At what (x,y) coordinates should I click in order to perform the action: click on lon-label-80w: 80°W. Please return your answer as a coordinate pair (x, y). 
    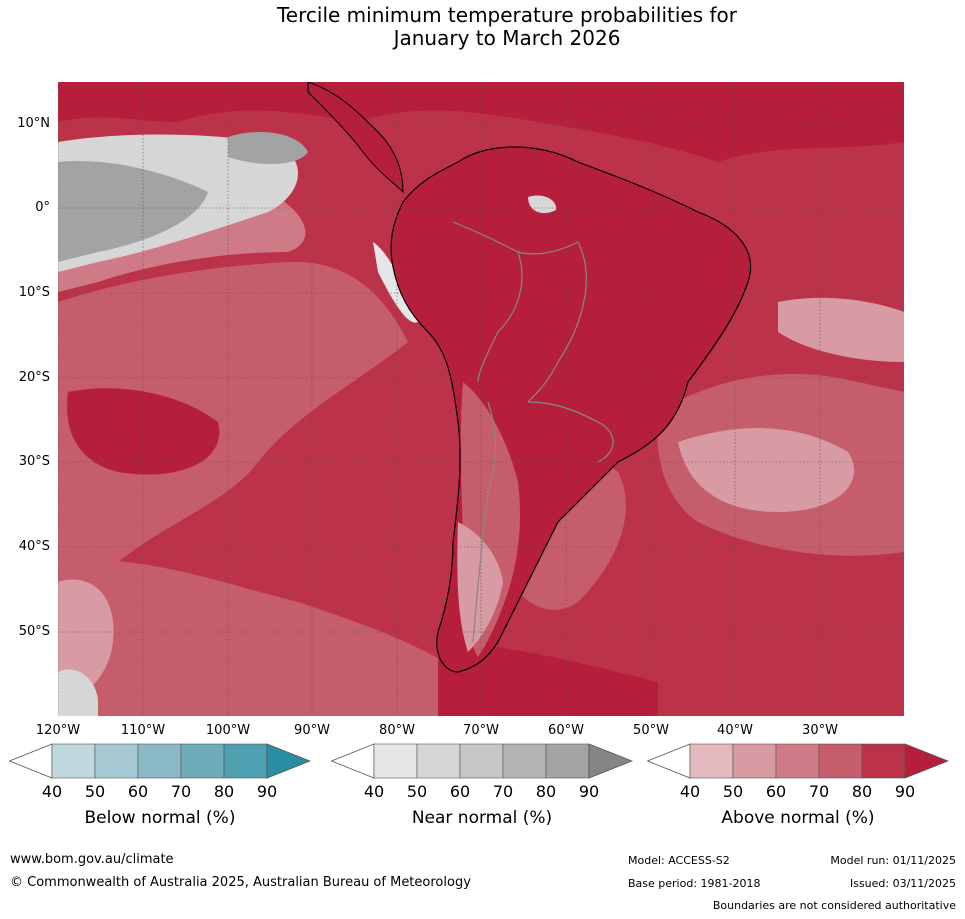
    Looking at the image, I should click on (397, 730).